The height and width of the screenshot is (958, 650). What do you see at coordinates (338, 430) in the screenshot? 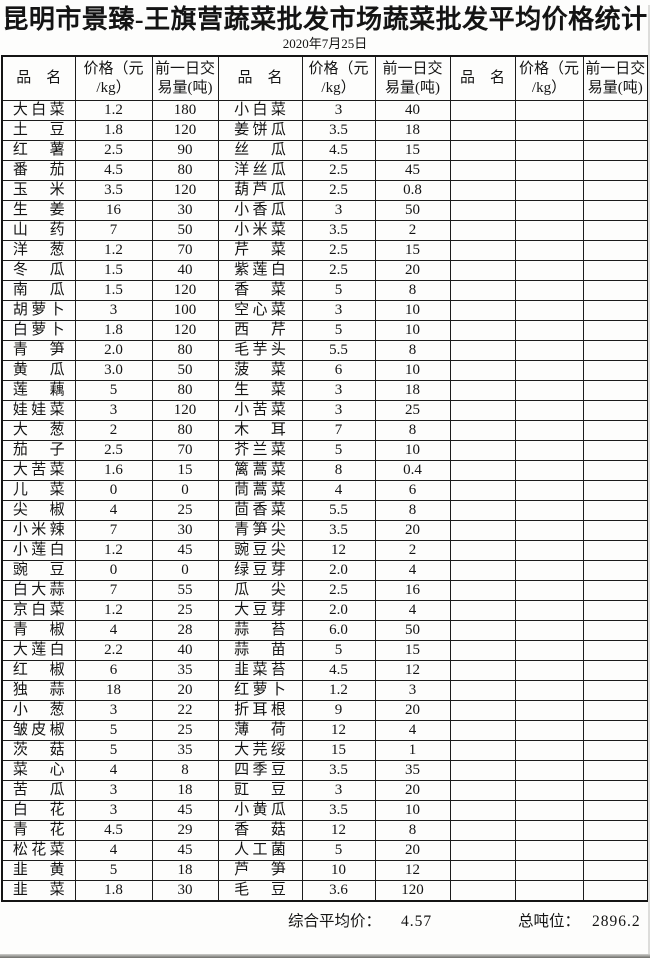
I see `price-cell: 7` at bounding box center [338, 430].